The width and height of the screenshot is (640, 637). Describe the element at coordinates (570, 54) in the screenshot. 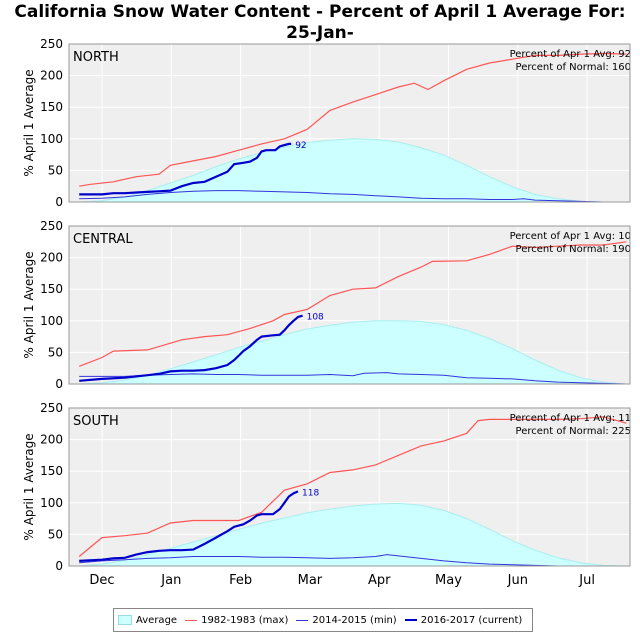

I see `north-info-avg: Percent of Apr 1 Avg: 92` at that location.